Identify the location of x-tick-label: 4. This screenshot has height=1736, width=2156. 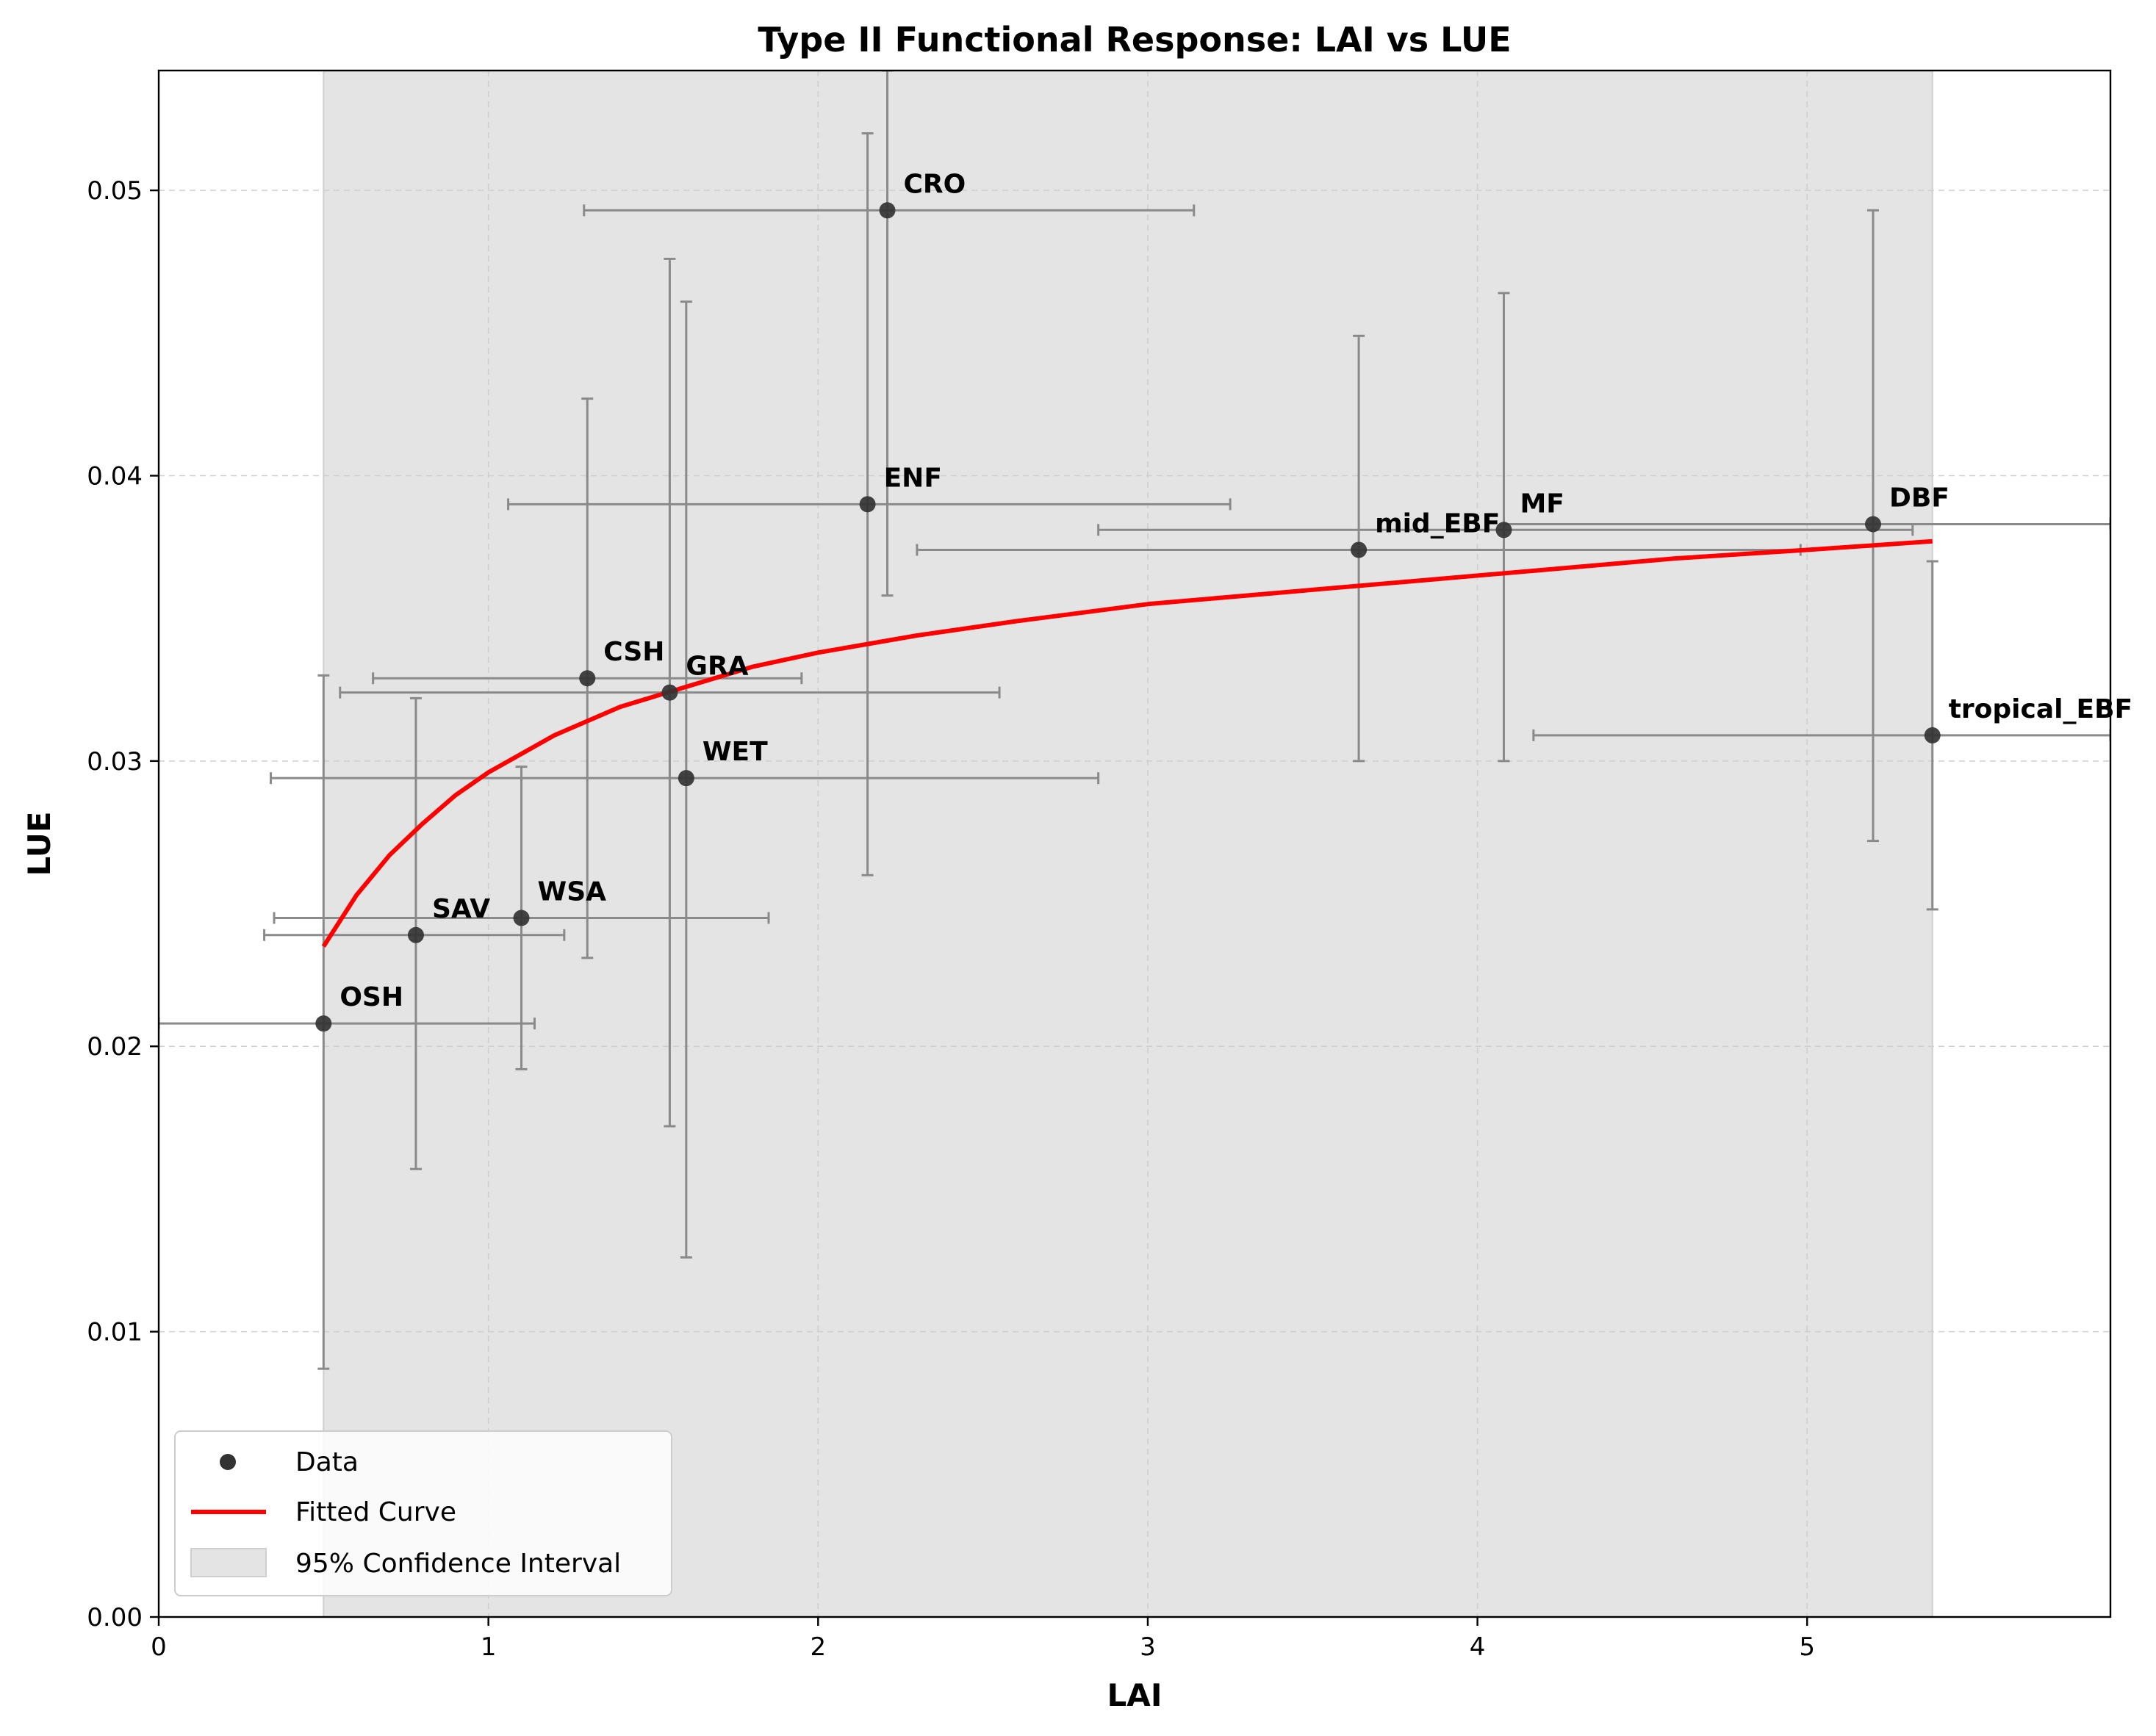
(1478, 1647).